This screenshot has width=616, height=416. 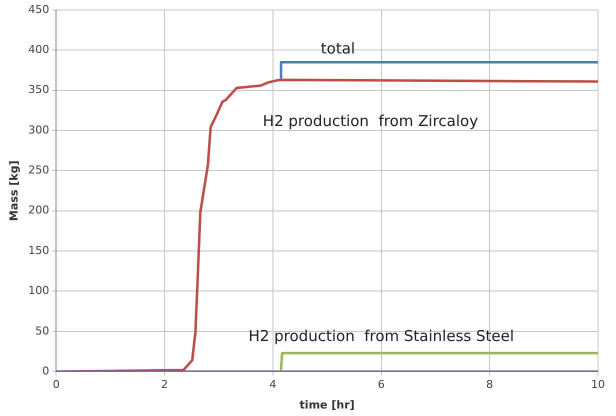 I want to click on x-tick-label: 2, so click(x=164, y=385).